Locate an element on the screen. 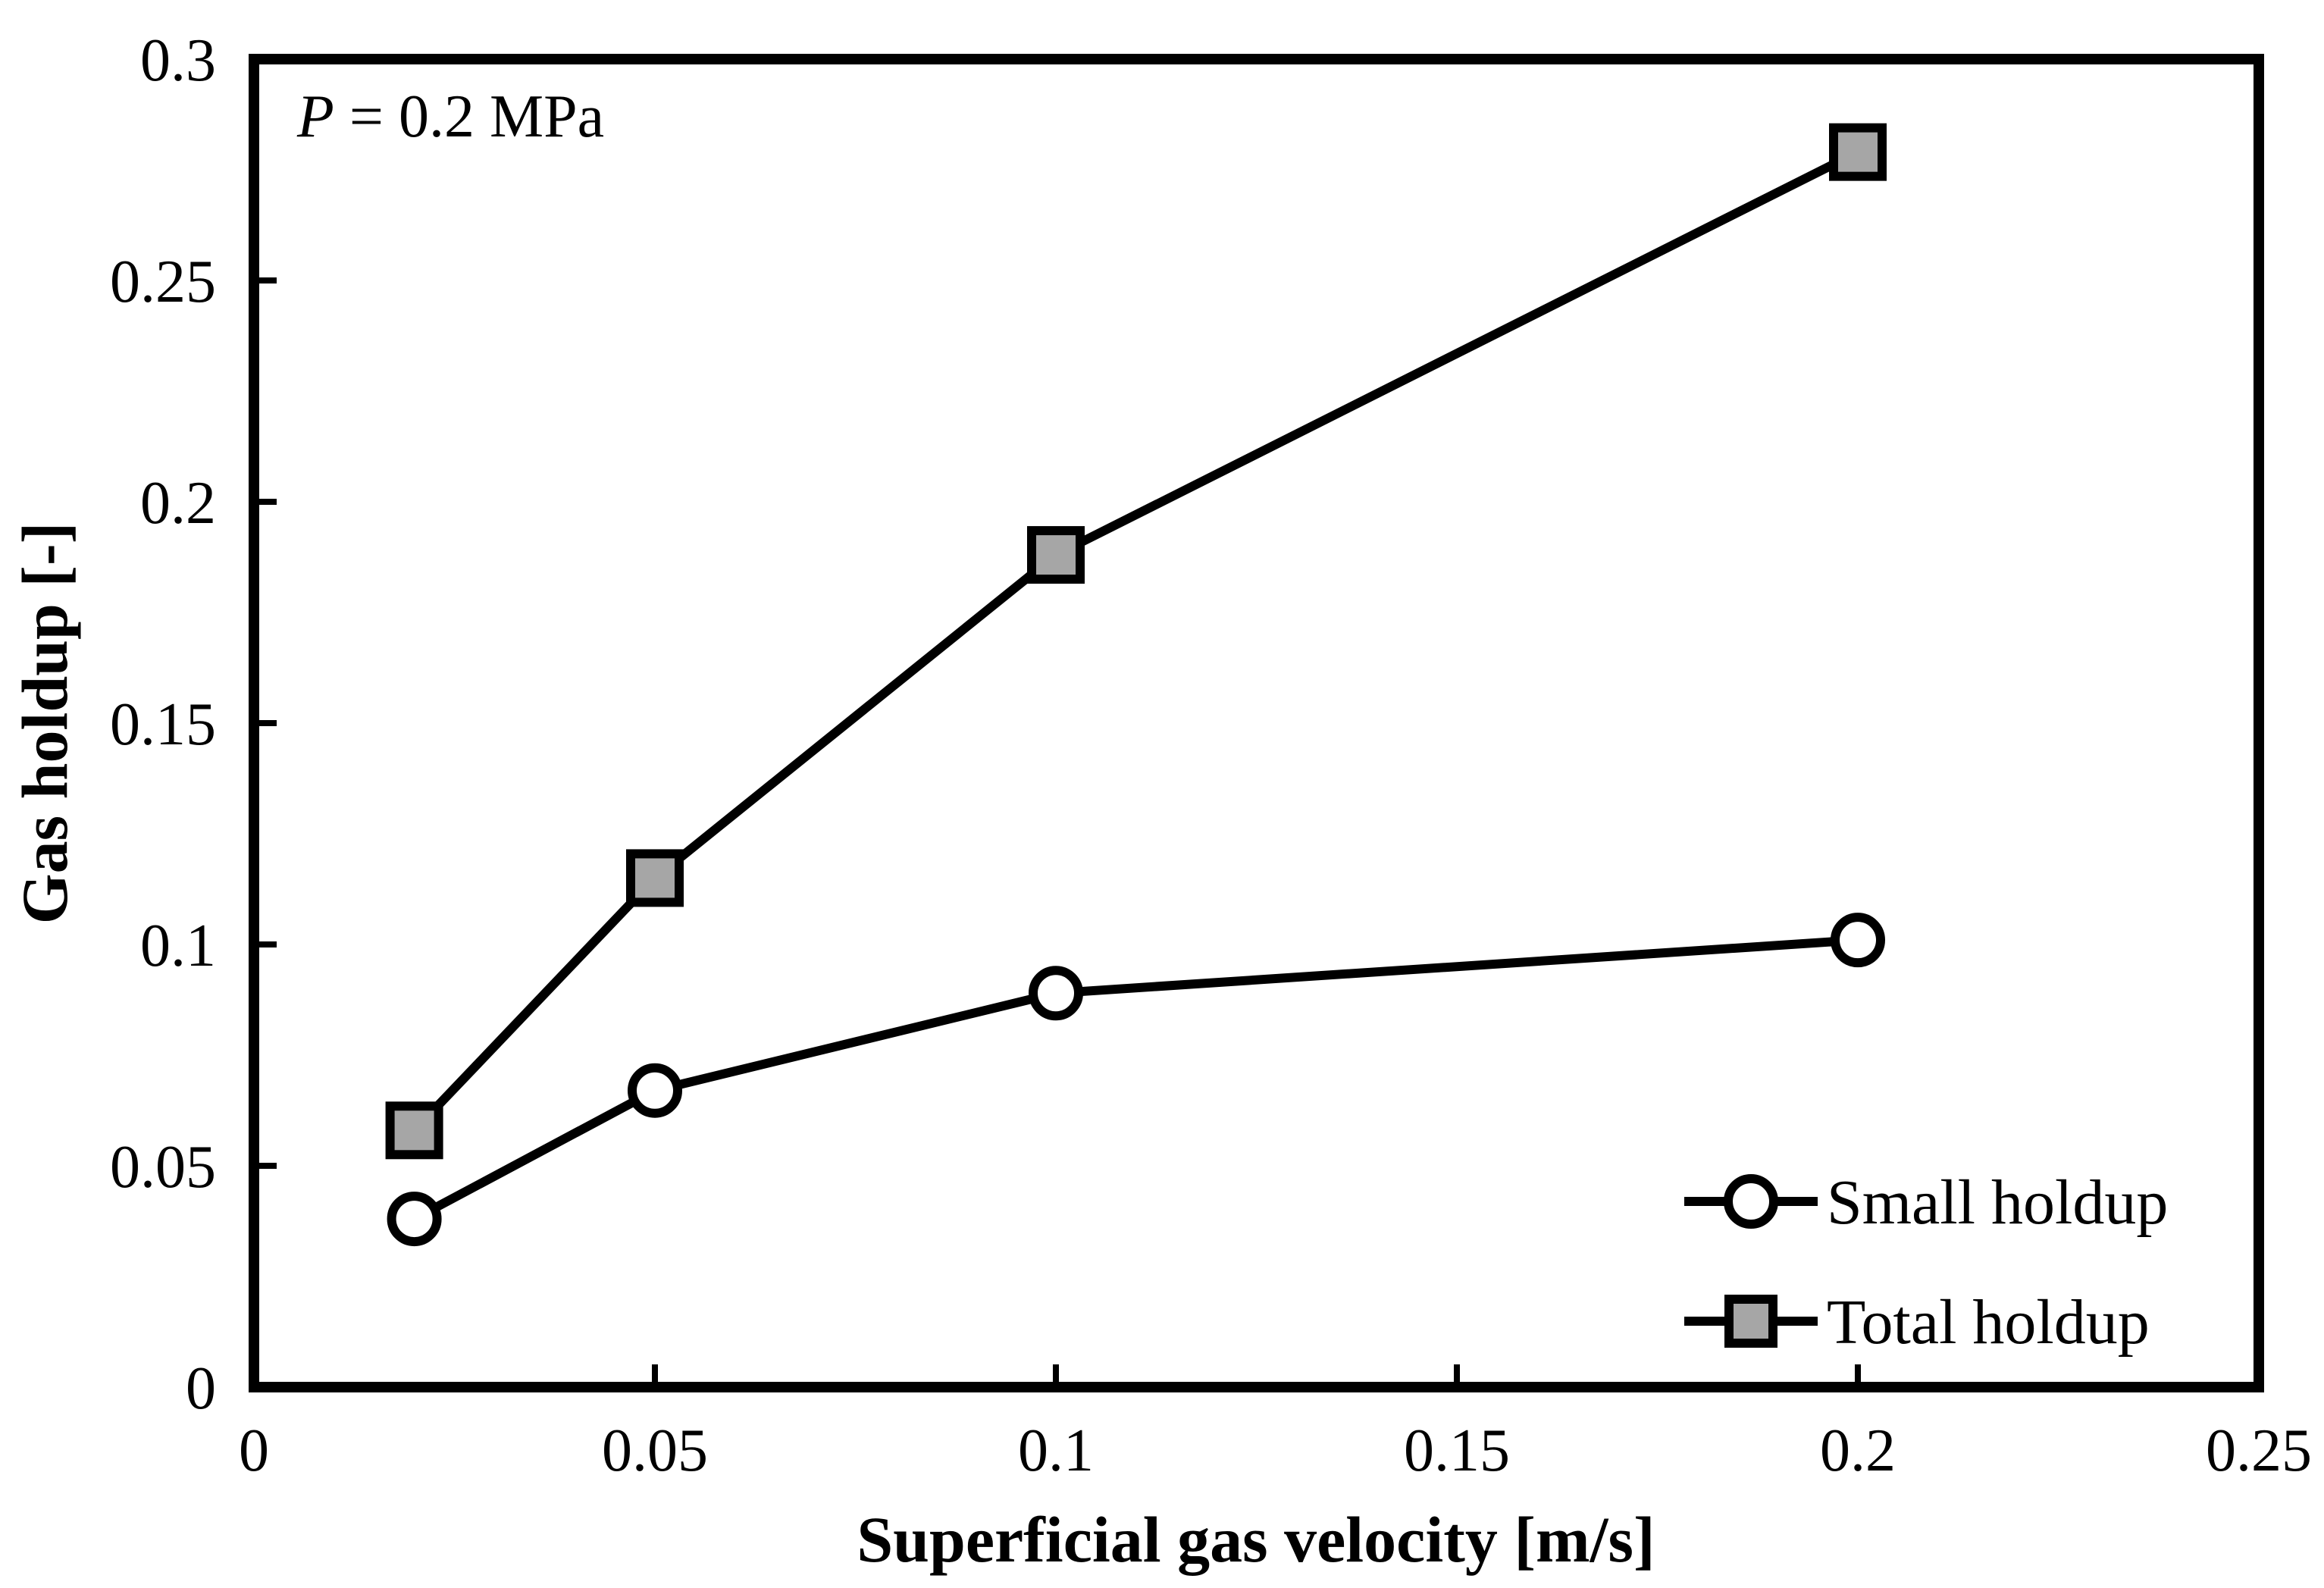 The image size is (2324, 1588). y-tick-label: 0.05 is located at coordinates (163, 1168).